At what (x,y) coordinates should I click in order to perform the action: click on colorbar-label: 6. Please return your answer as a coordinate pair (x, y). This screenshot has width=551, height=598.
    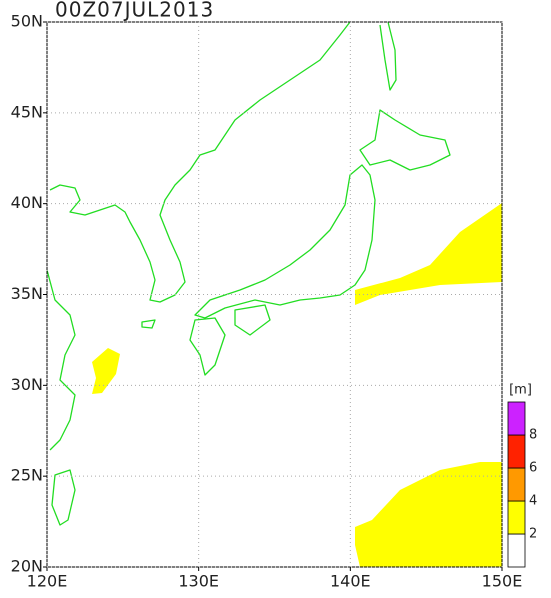
    Looking at the image, I should click on (533, 468).